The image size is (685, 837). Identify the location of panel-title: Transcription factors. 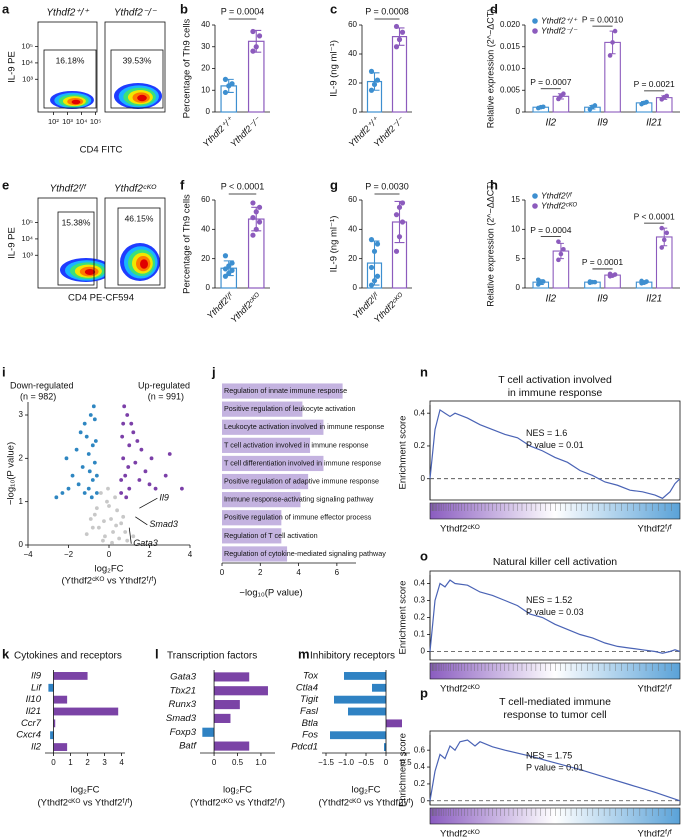
(212, 656).